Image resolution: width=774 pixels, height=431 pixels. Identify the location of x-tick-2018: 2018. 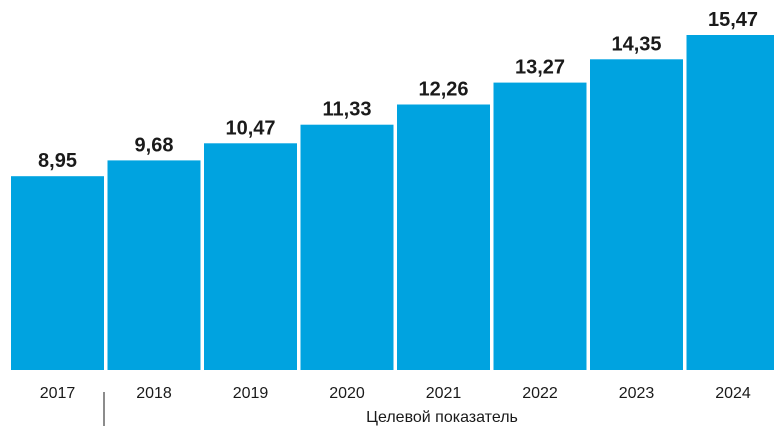
(154, 393).